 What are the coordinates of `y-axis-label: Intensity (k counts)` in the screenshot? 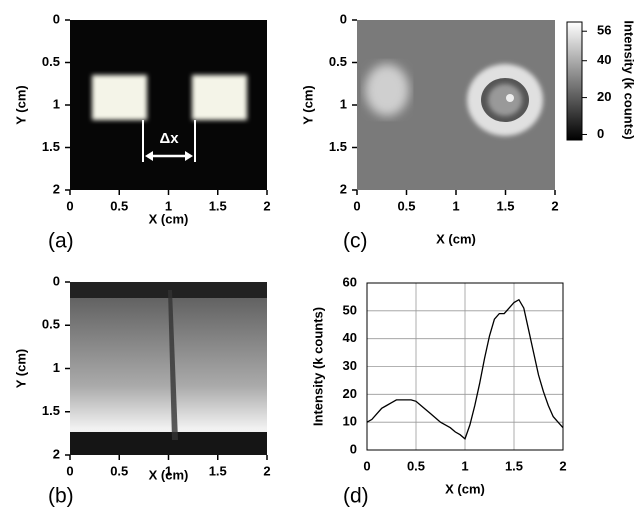 It's located at (317, 366).